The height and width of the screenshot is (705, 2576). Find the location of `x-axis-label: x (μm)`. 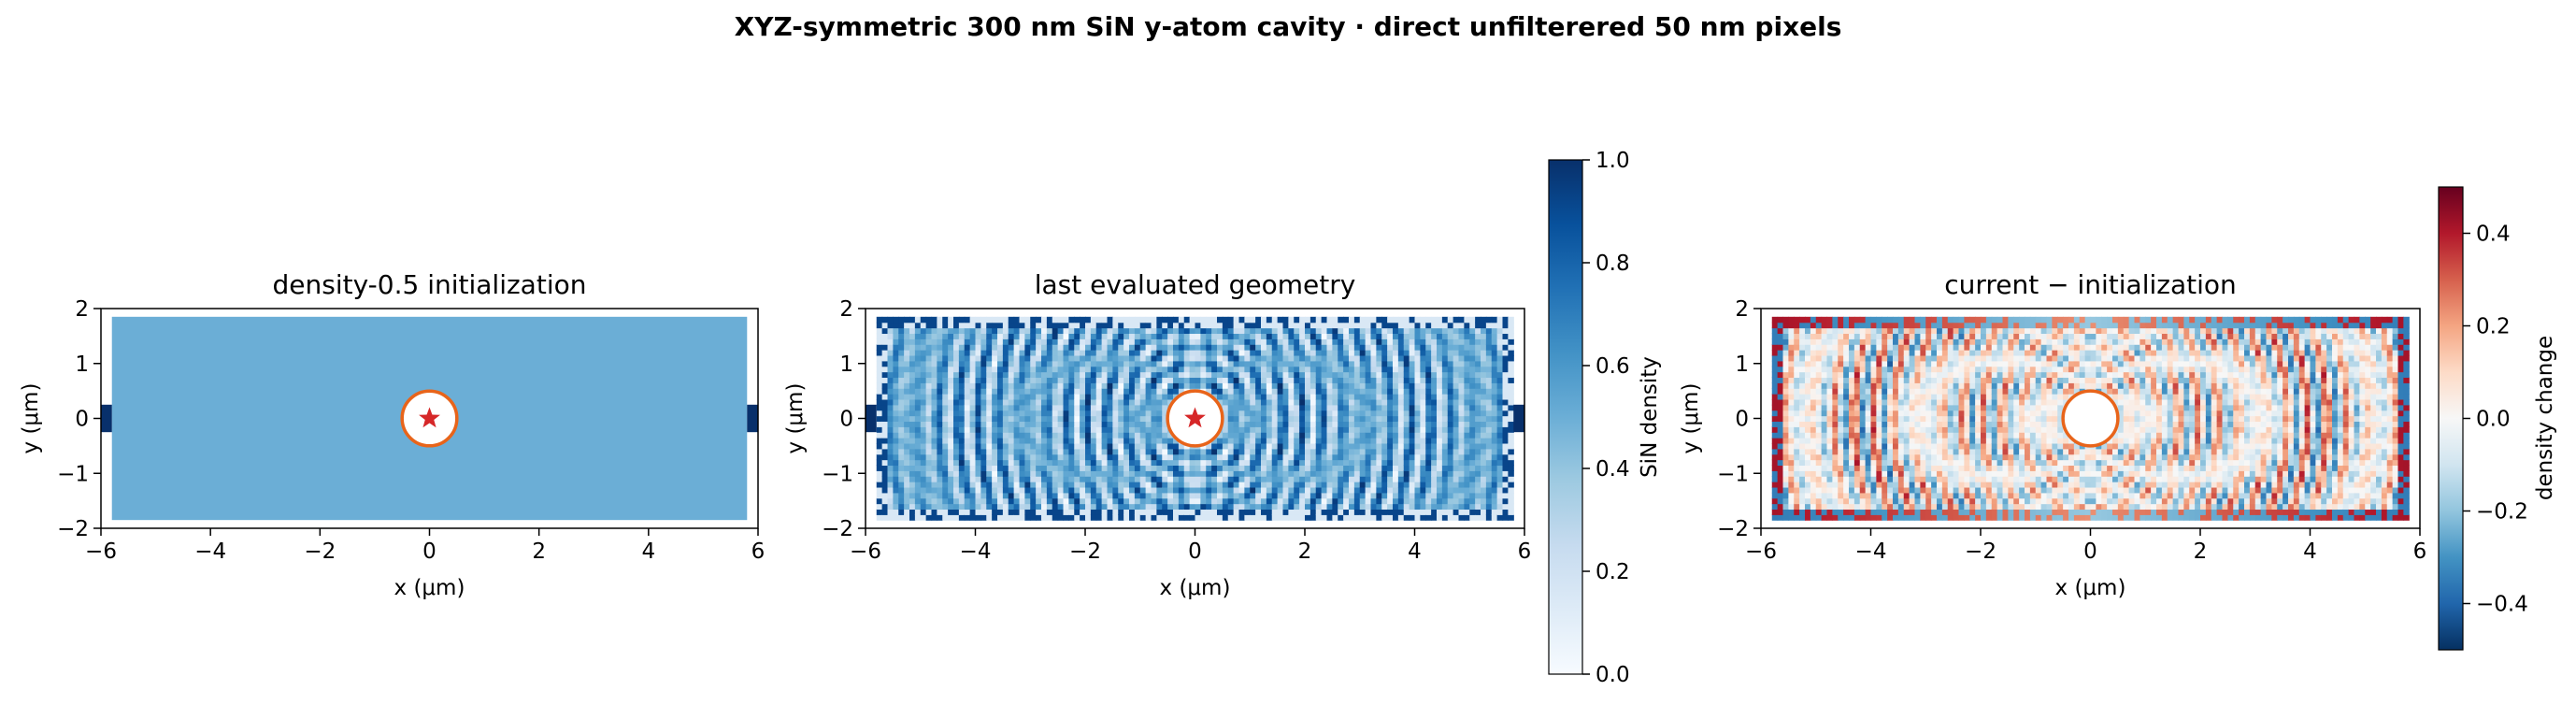

x-axis-label: x (μm) is located at coordinates (429, 588).